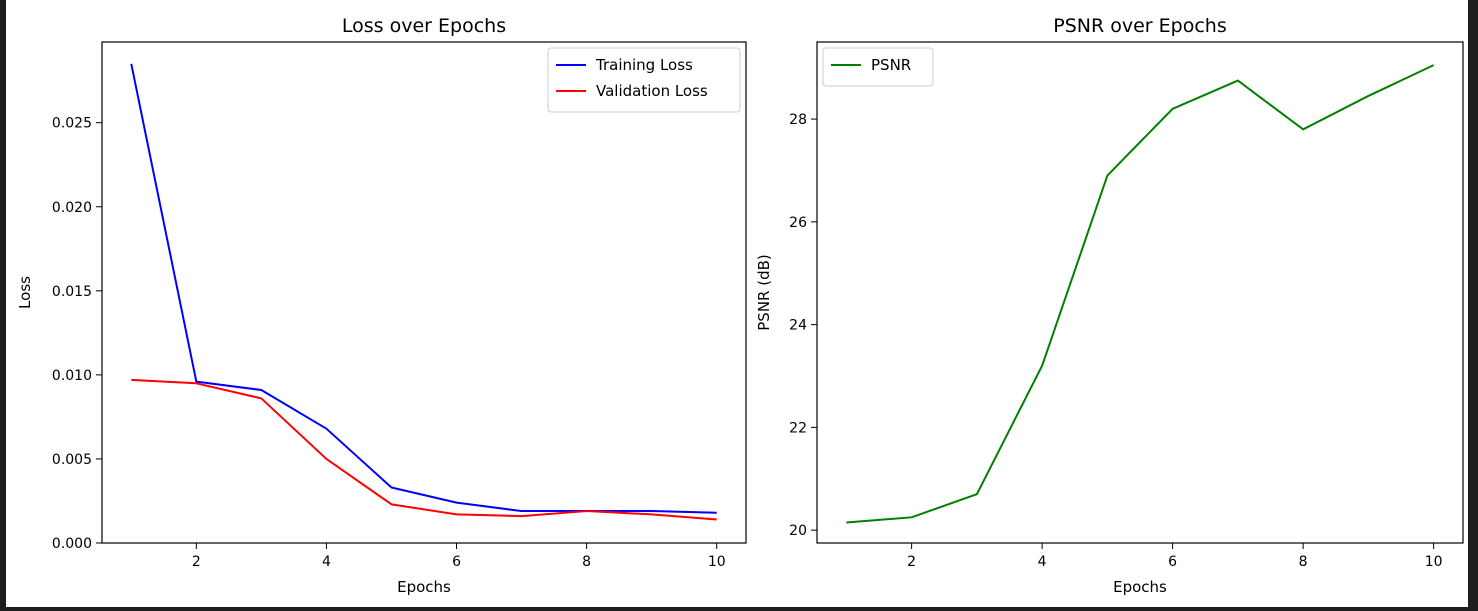 This screenshot has height=611, width=1478. I want to click on y-axis-label: PSNR (dB), so click(764, 292).